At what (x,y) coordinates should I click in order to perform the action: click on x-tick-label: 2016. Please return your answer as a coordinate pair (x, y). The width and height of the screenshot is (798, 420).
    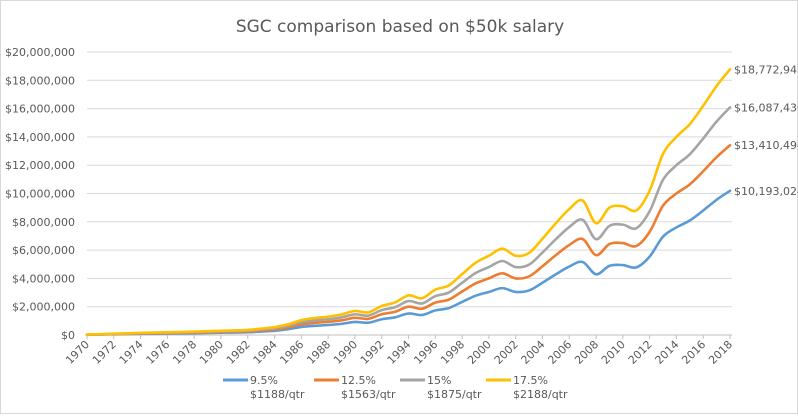
    Looking at the image, I should click on (693, 352).